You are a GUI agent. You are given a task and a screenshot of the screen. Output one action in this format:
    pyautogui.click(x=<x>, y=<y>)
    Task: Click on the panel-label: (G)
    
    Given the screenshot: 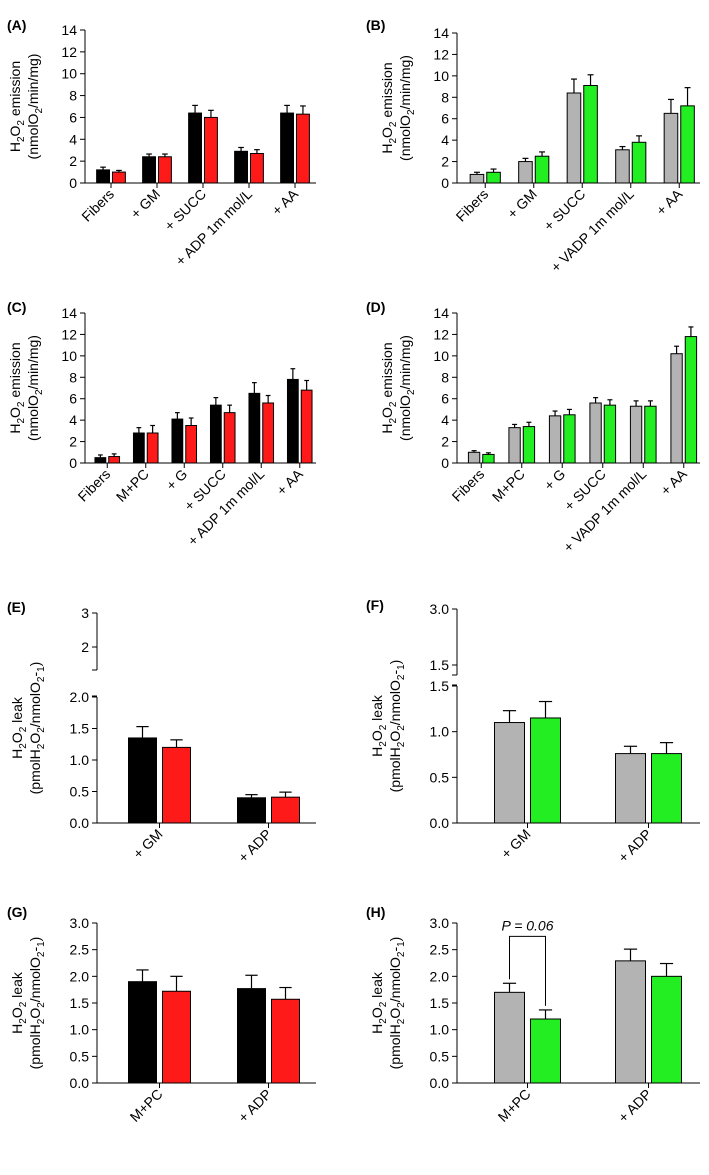 What is the action you would take?
    pyautogui.click(x=17, y=912)
    